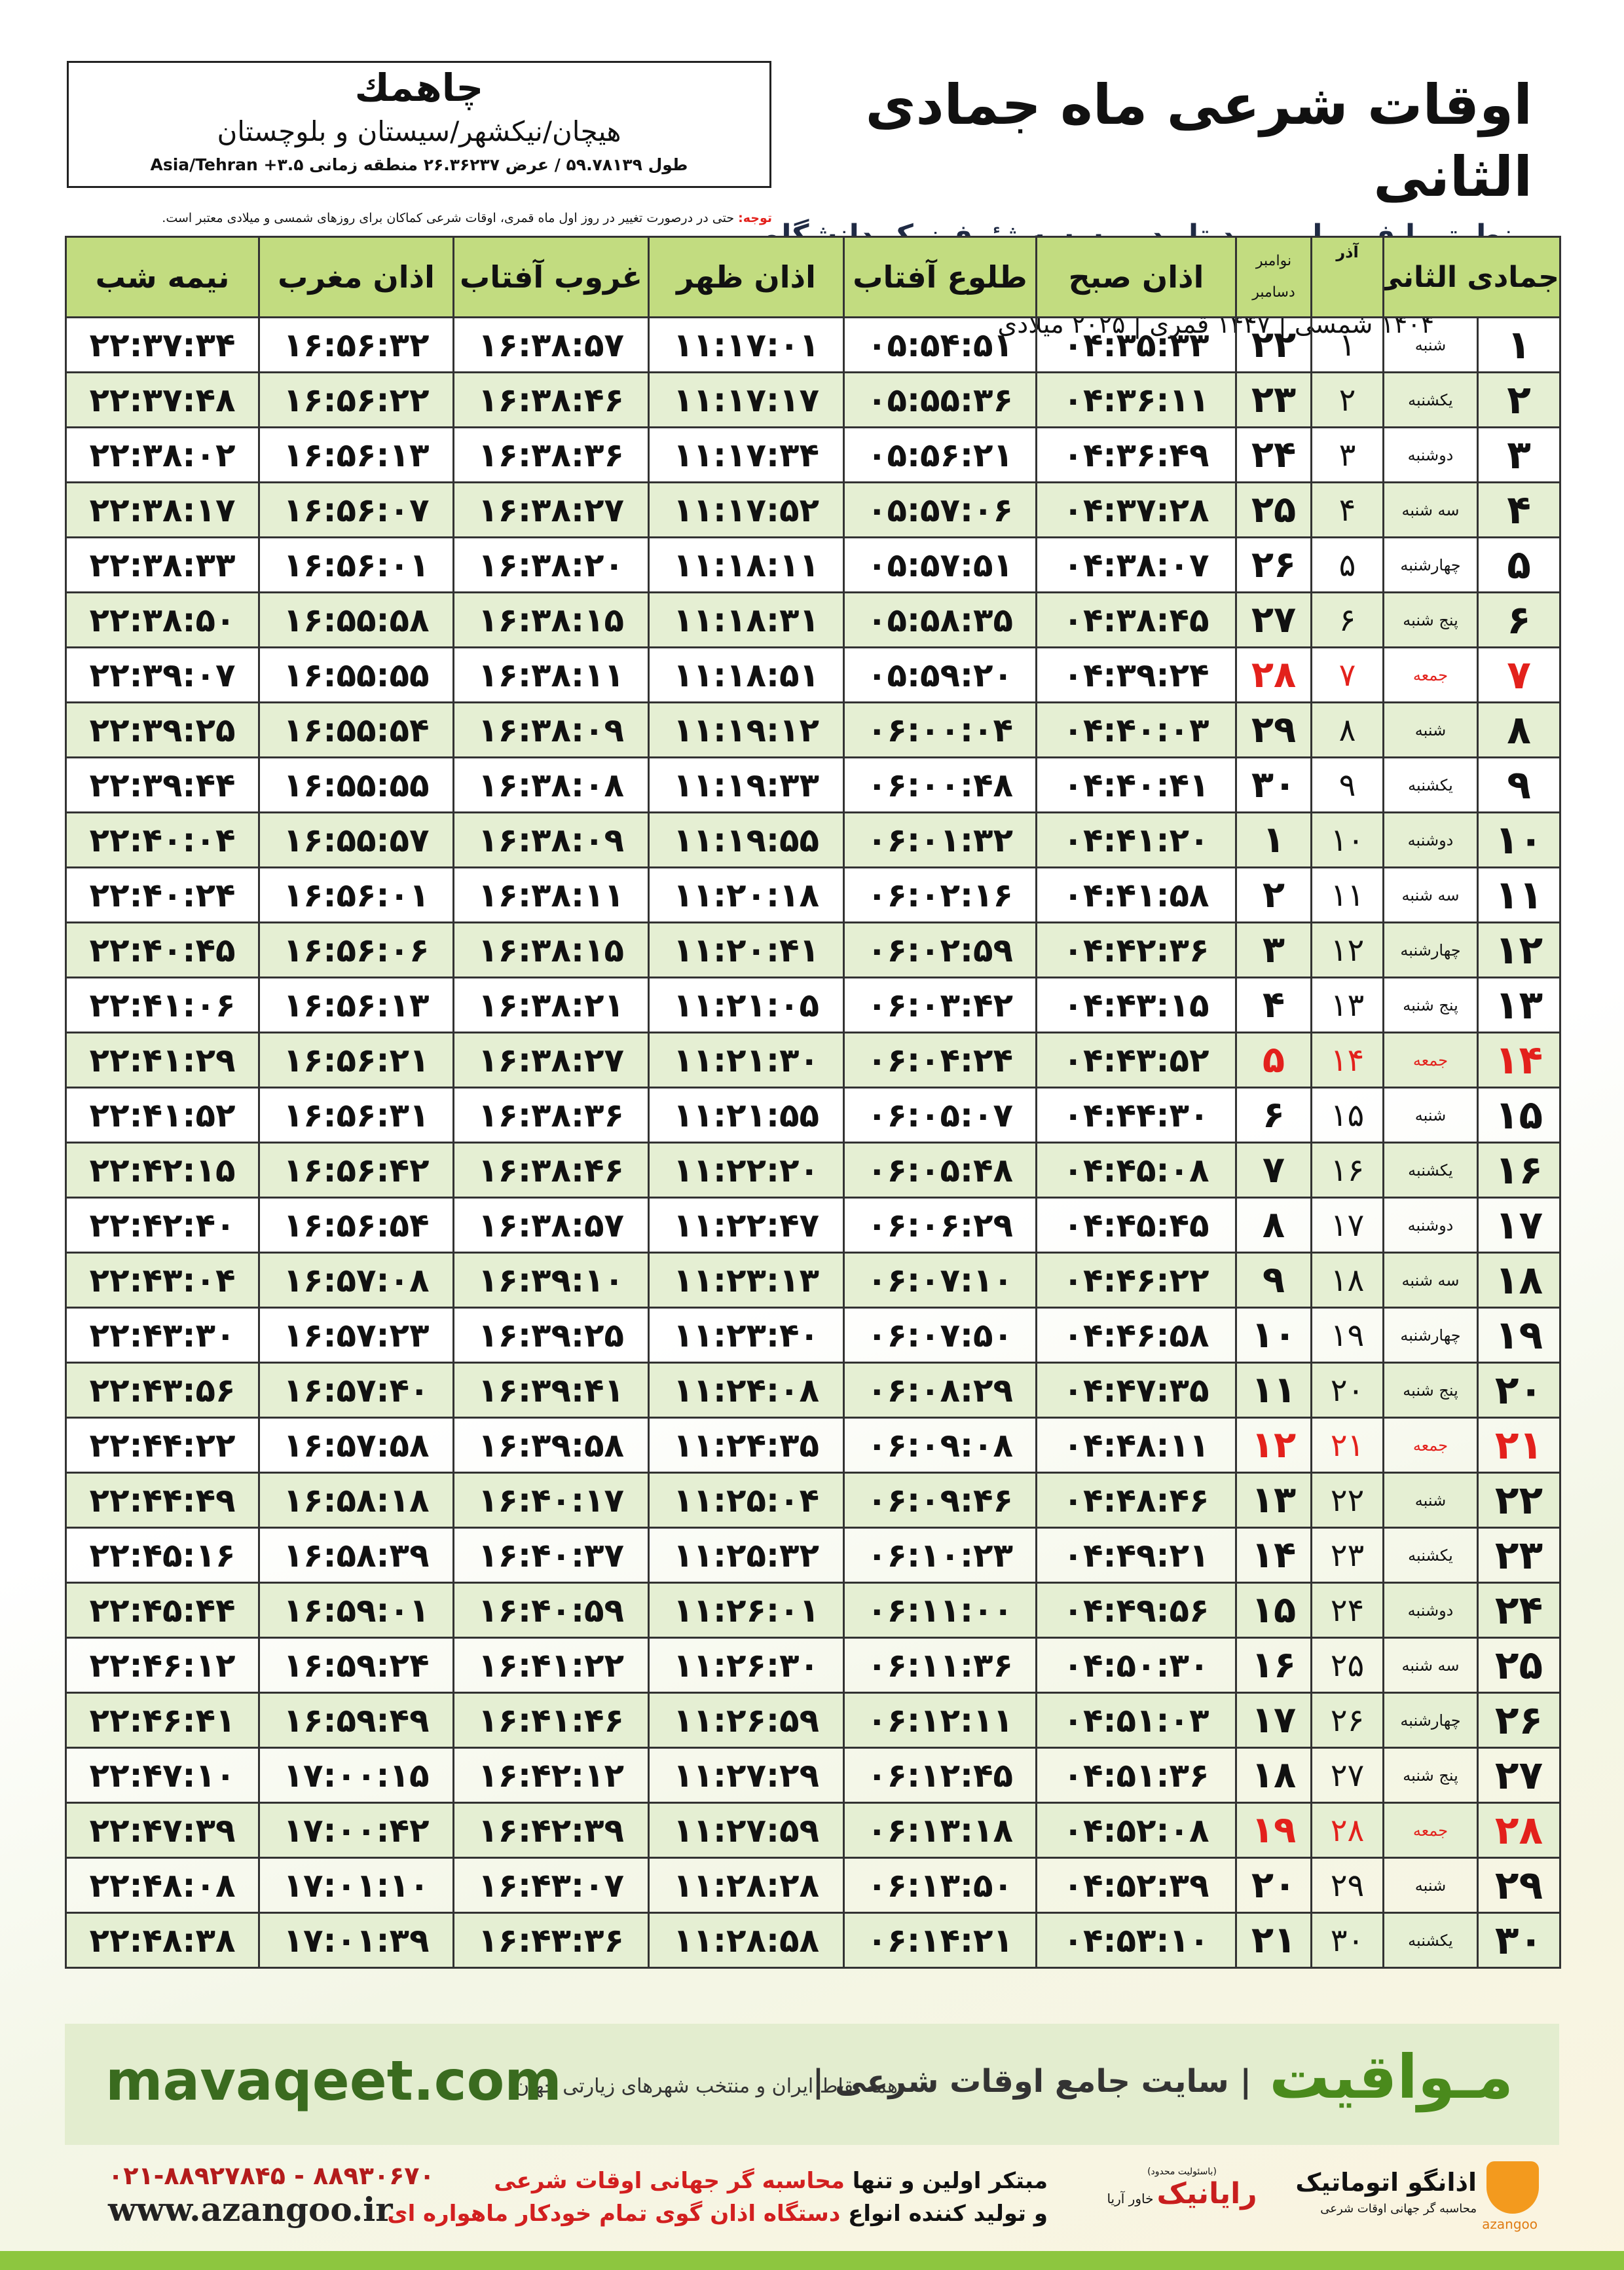 The height and width of the screenshot is (2270, 1624). Describe the element at coordinates (940, 1830) in the screenshot. I see `time-cell: ۰۶:۱۳:۱۸` at that location.